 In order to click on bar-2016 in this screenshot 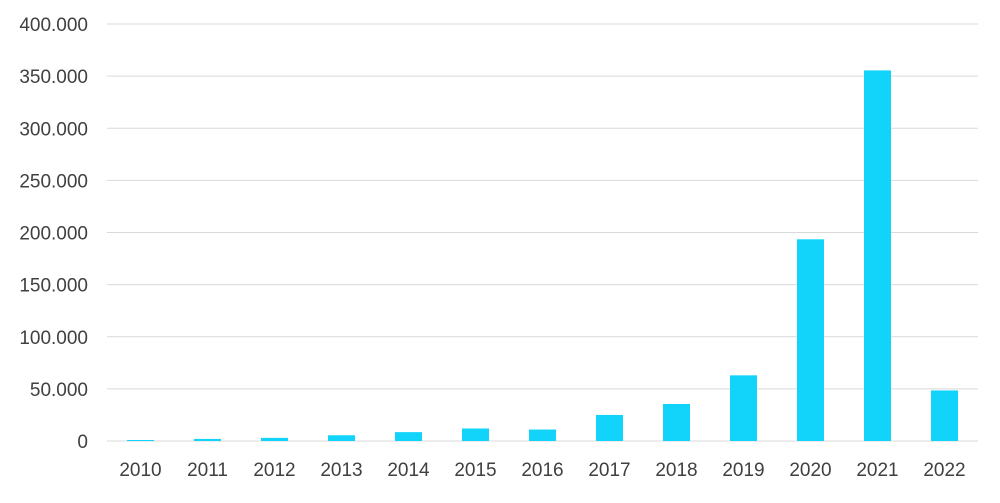, I will do `click(542, 435)`.